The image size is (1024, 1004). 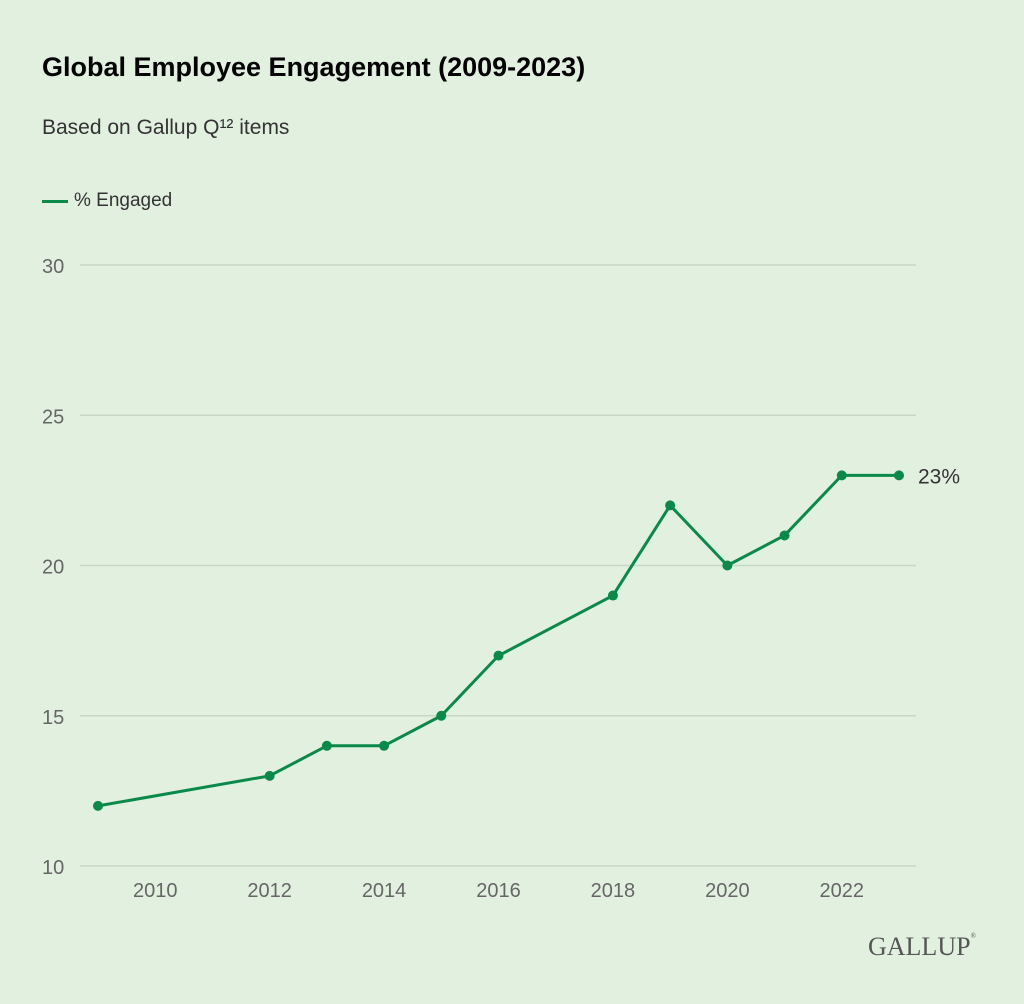 What do you see at coordinates (727, 891) in the screenshot?
I see `x-tick-label: 2020` at bounding box center [727, 891].